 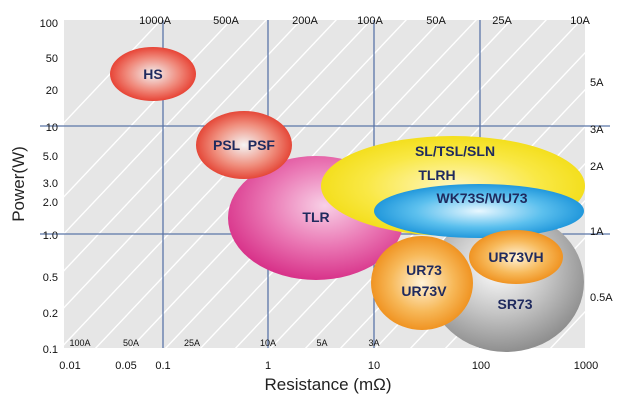 What do you see at coordinates (328, 366) in the screenshot?
I see `x-tick-labels: 0.01 0.05 0.1 1 10 100 1000` at bounding box center [328, 366].